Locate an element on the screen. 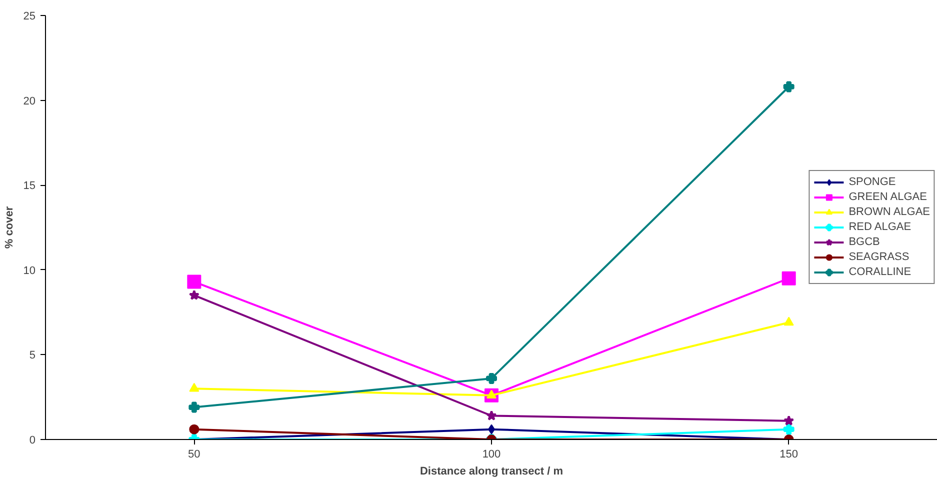 The width and height of the screenshot is (937, 480). legend-label: RED ALGAE is located at coordinates (880, 227).